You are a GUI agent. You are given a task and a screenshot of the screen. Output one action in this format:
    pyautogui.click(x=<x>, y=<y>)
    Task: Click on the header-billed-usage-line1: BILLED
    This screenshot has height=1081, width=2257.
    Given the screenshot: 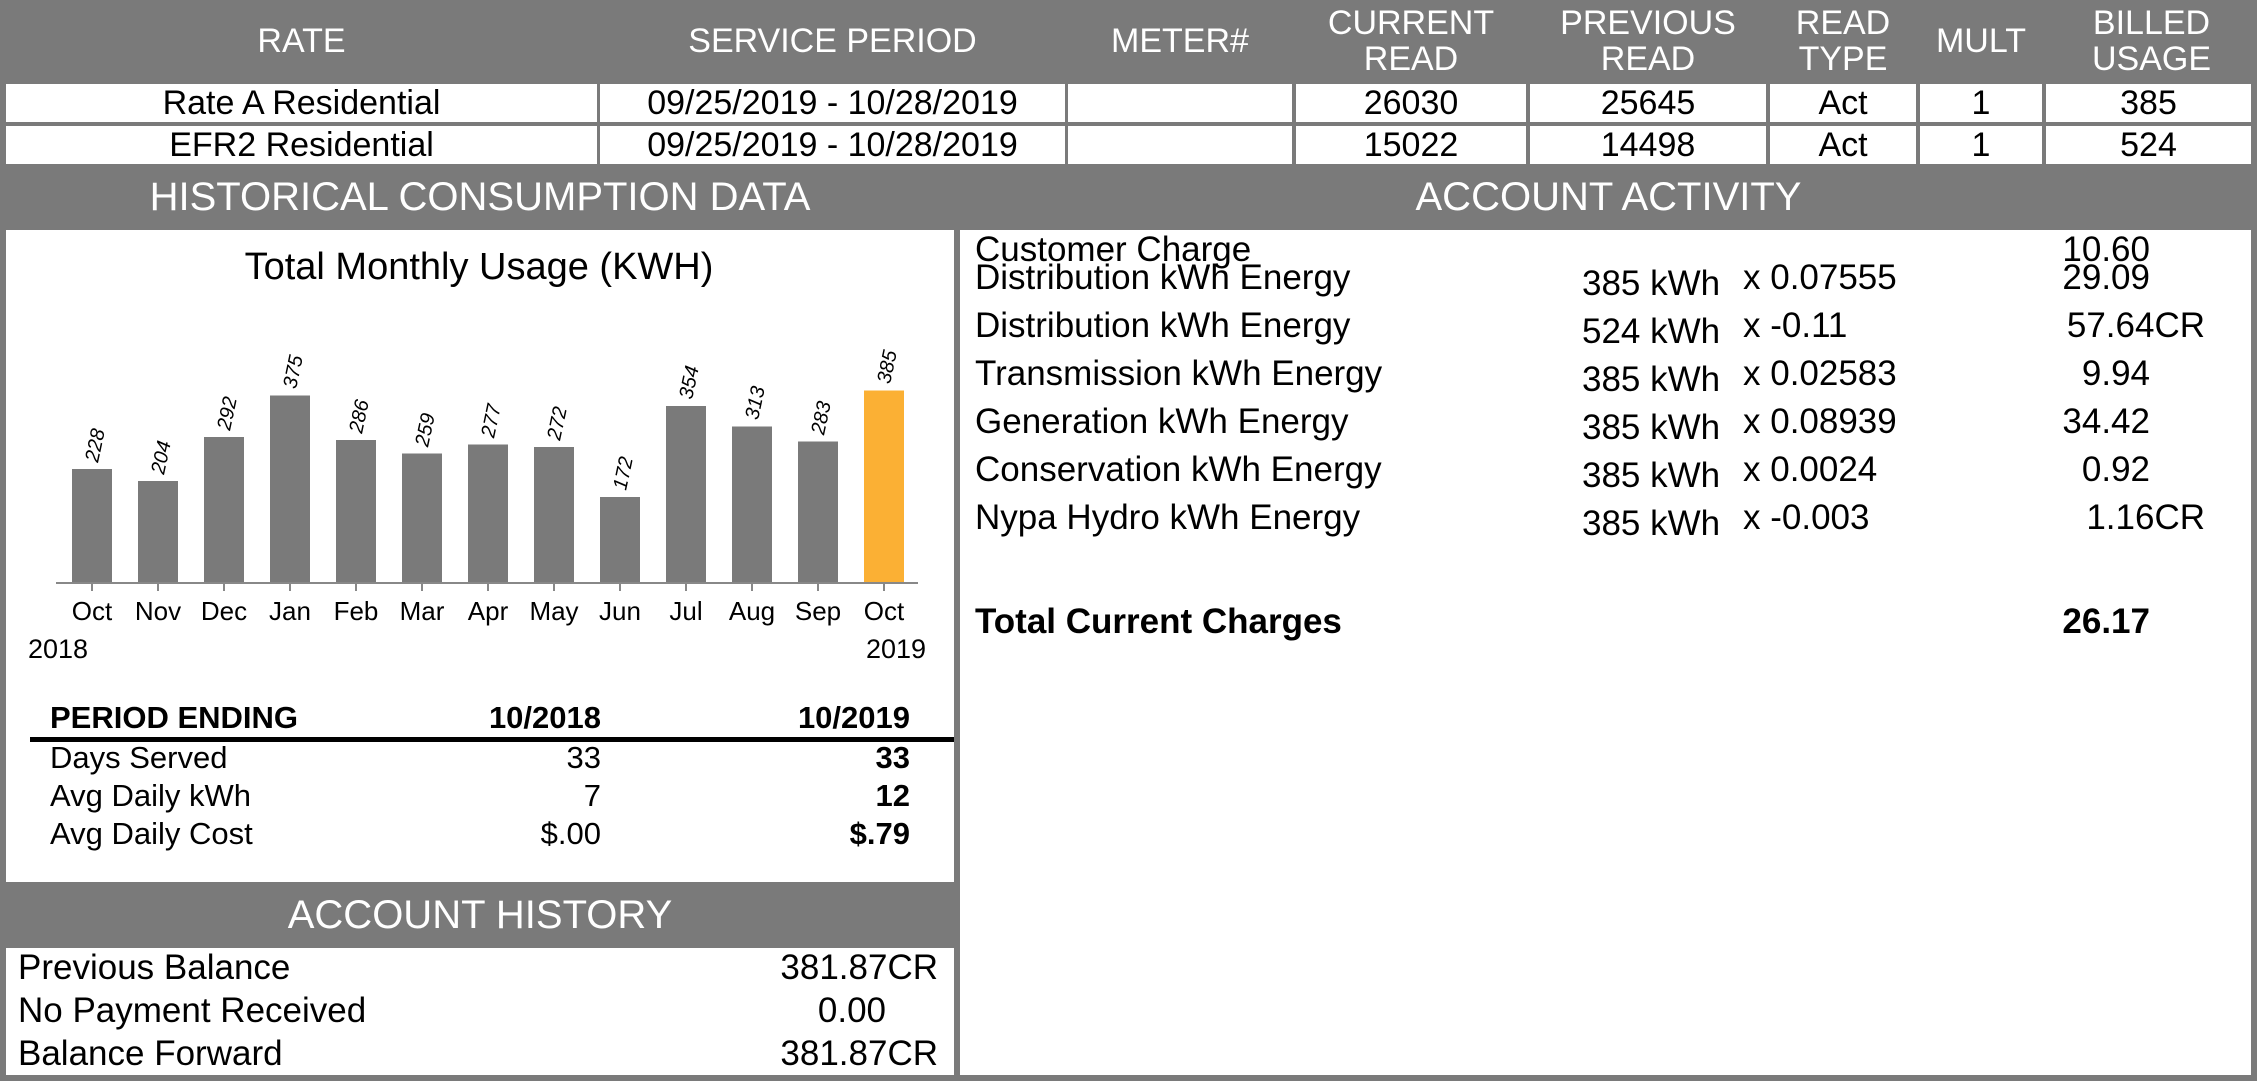 What is the action you would take?
    pyautogui.click(x=2151, y=23)
    